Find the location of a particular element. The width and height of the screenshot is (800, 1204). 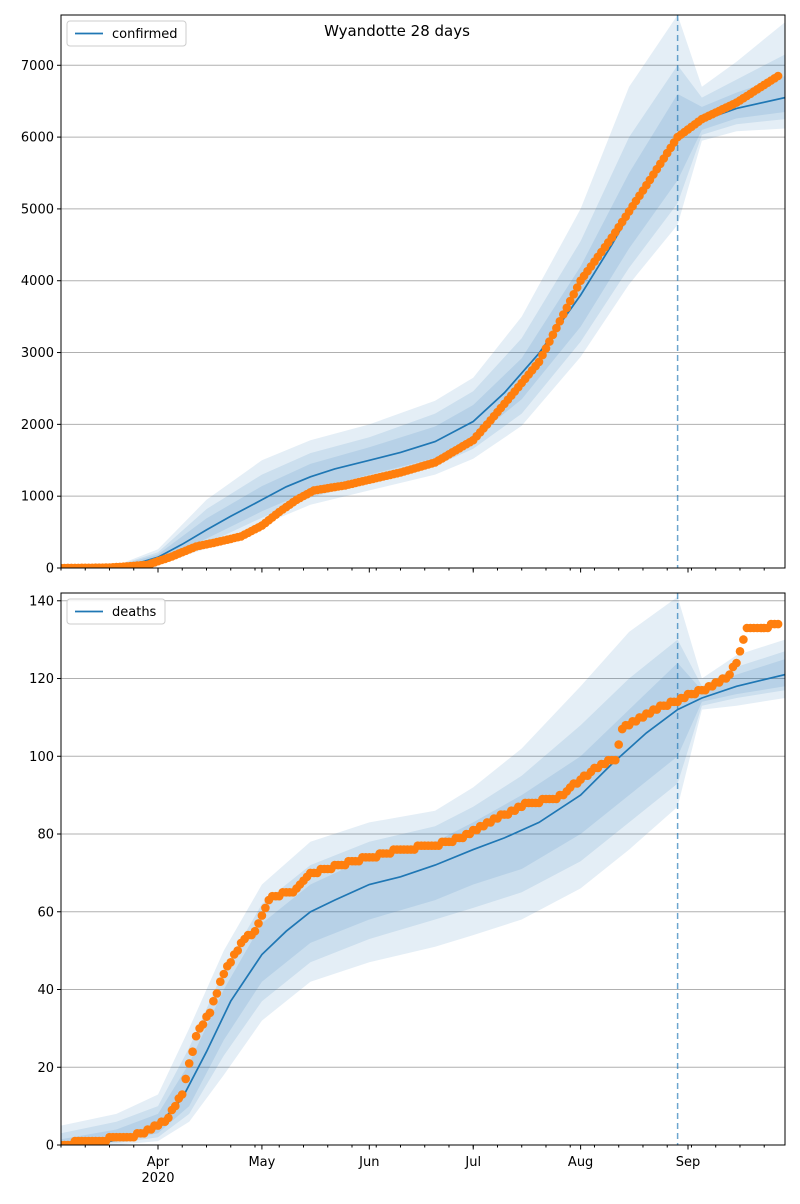

y-tick-label: 5000 is located at coordinates (37, 209).